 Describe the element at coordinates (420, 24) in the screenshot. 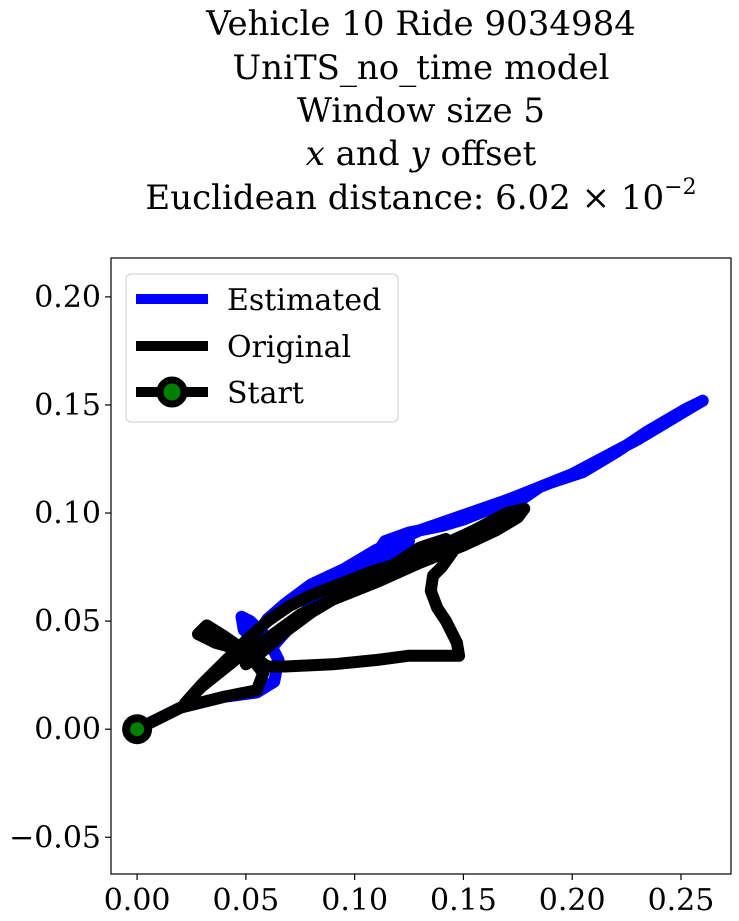

I see `title-line-1: Vehicle 10 Ride 9034984` at that location.